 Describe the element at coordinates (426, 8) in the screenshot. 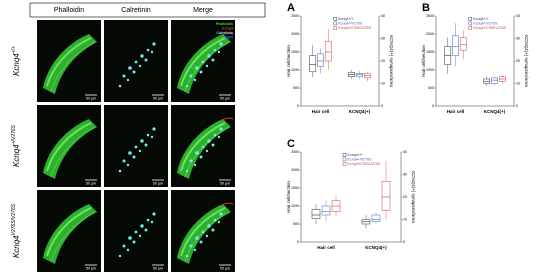

I see `panel-label: B` at that location.